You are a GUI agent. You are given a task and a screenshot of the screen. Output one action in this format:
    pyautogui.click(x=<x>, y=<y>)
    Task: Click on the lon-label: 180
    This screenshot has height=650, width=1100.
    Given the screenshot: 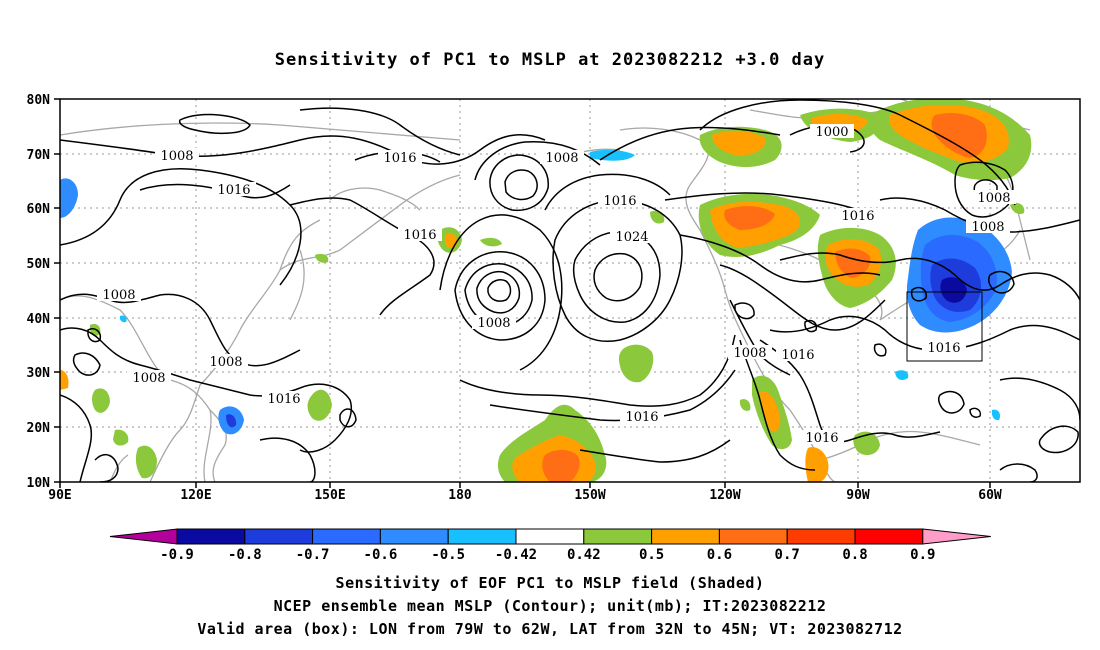 What is the action you would take?
    pyautogui.click(x=460, y=495)
    